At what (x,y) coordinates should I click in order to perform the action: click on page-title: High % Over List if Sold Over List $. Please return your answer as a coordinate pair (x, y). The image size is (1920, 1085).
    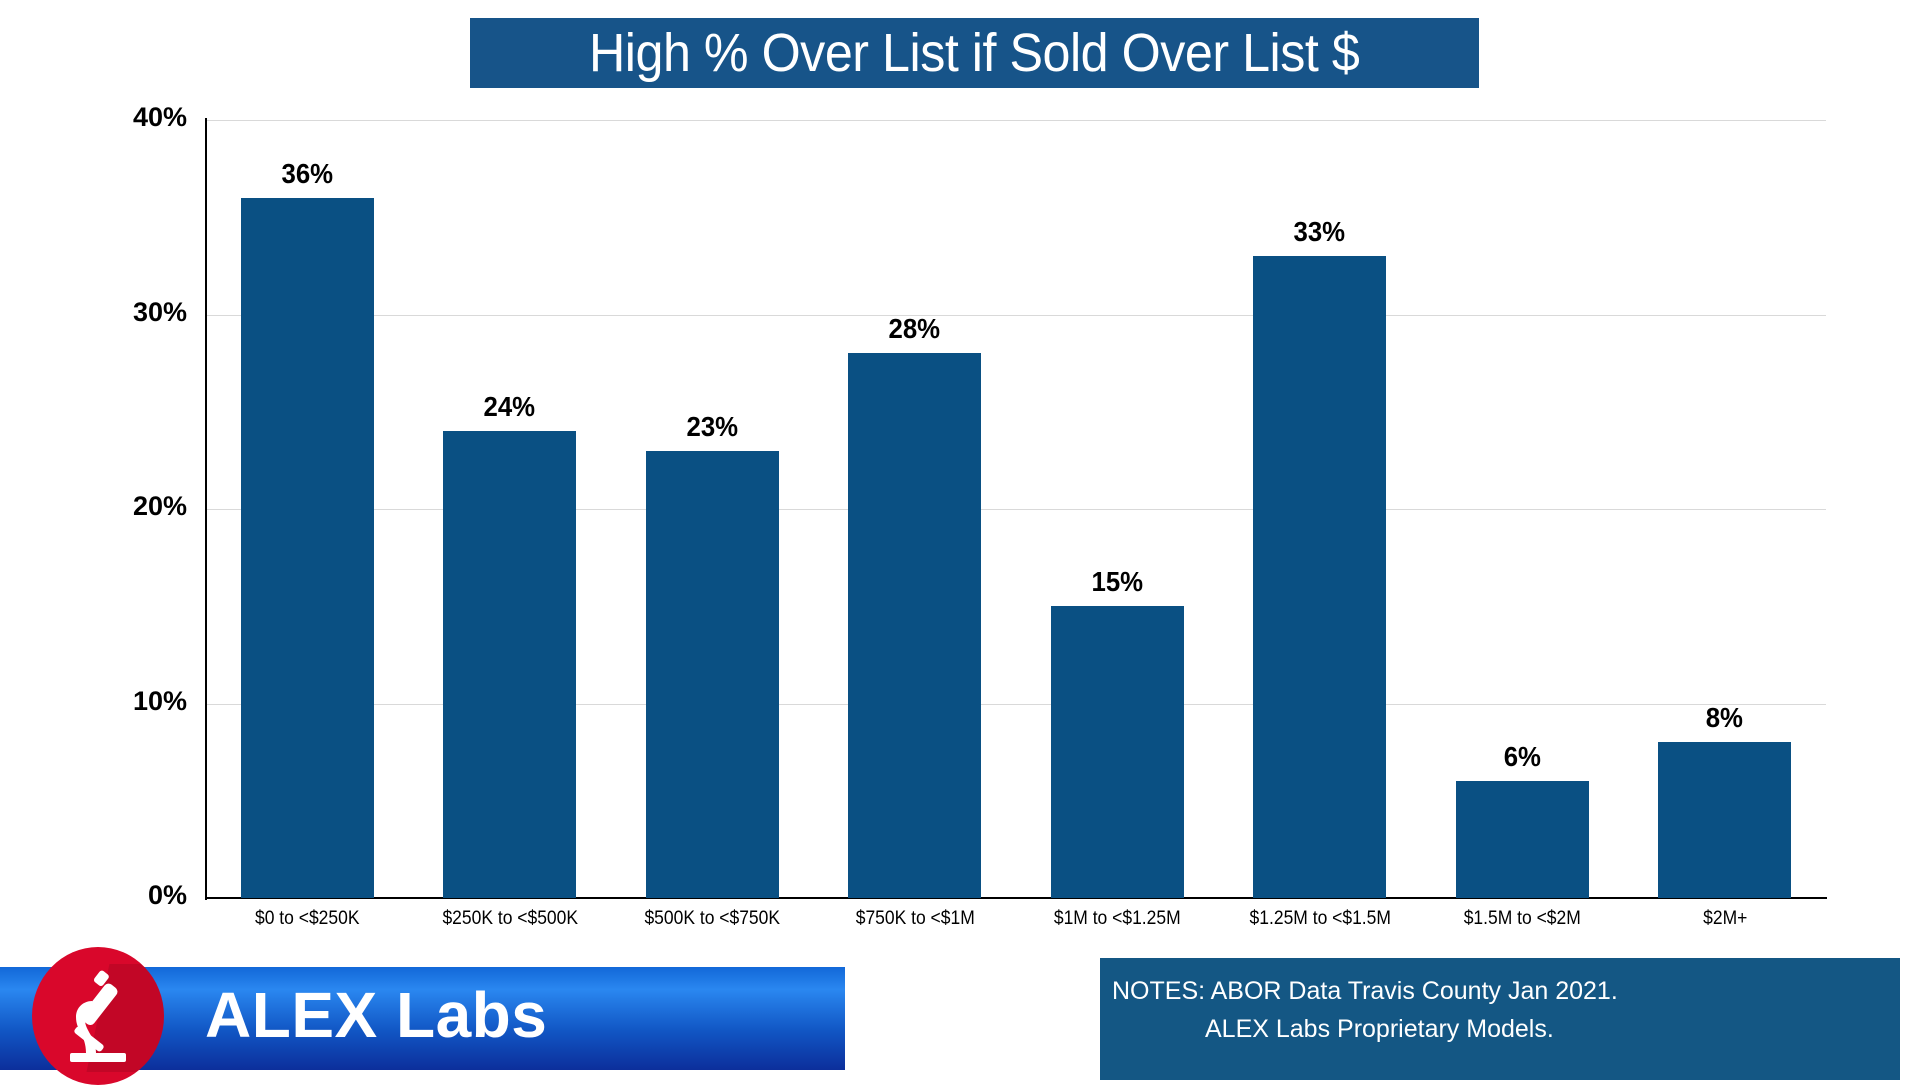
    Looking at the image, I should click on (974, 53).